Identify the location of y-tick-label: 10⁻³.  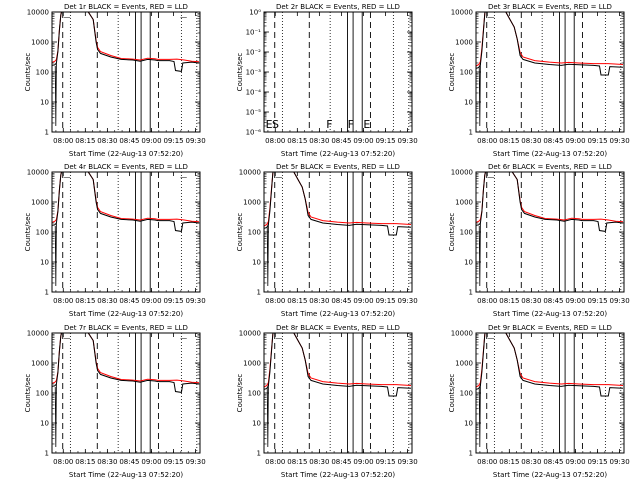
(254, 73).